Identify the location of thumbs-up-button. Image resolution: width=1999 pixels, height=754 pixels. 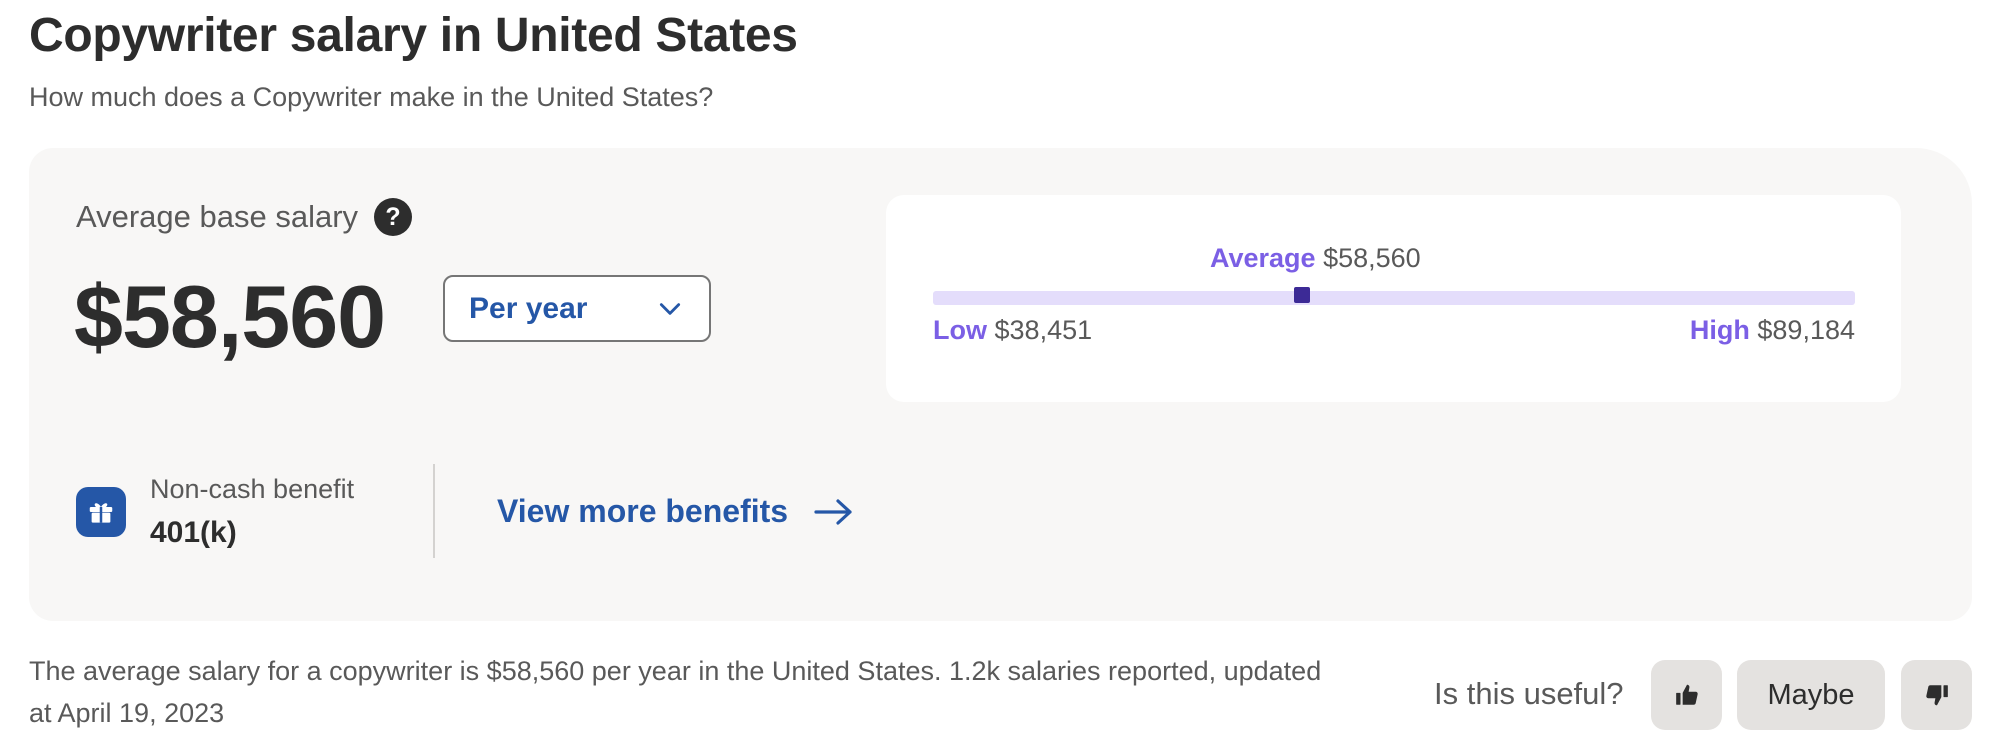
(1686, 695).